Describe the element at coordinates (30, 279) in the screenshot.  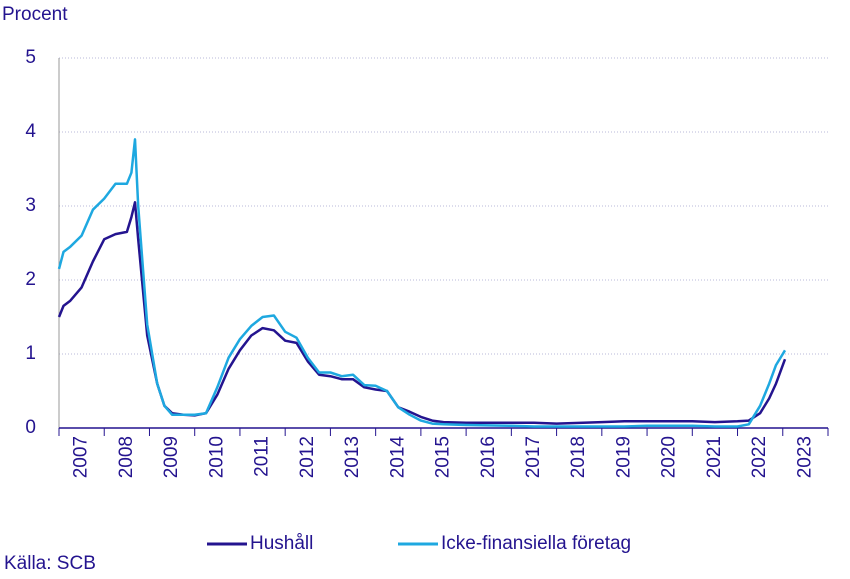
I see `y-tick-label: 2` at that location.